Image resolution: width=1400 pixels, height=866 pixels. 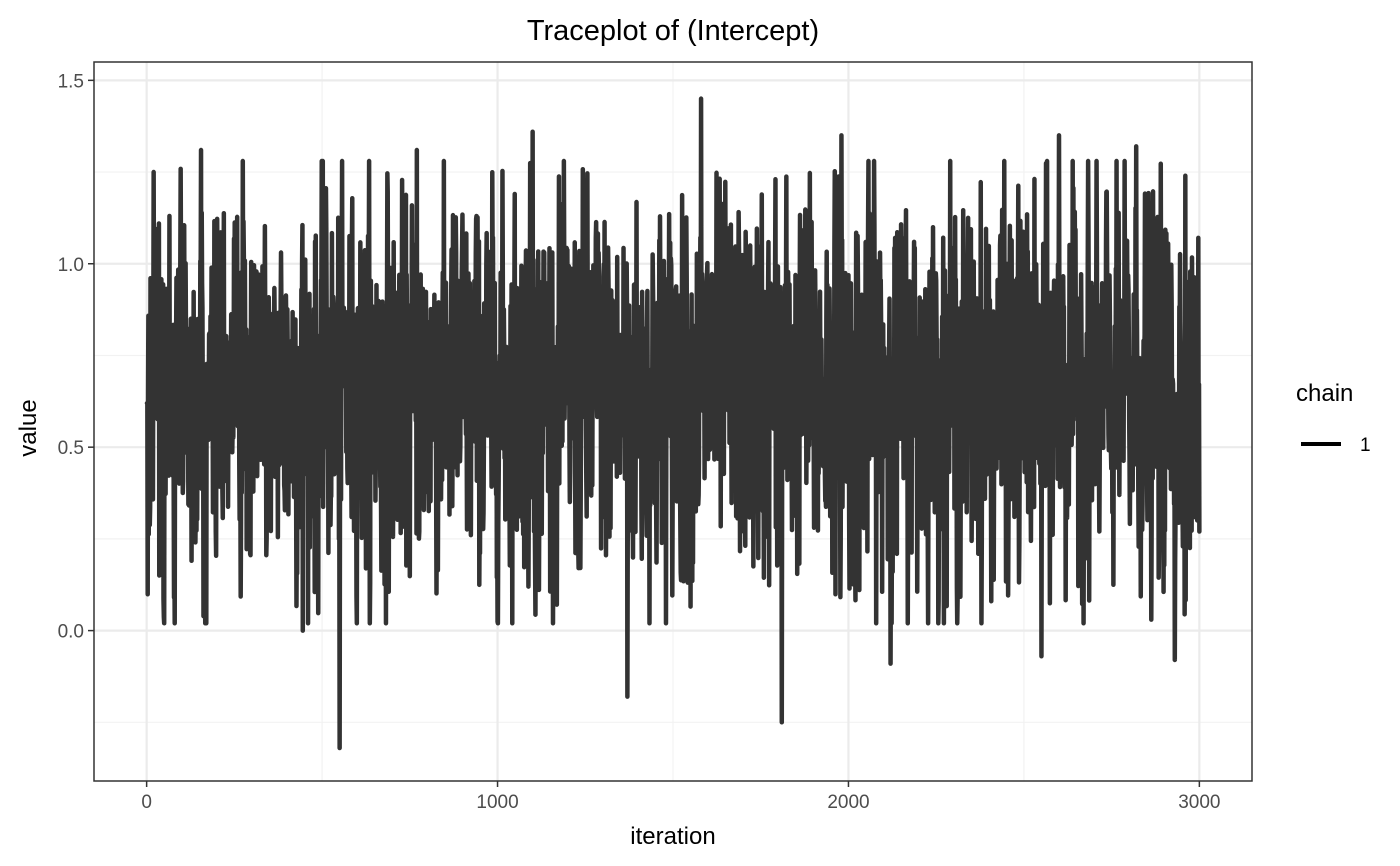 What do you see at coordinates (1333, 418) in the screenshot?
I see `legend: chain 1` at bounding box center [1333, 418].